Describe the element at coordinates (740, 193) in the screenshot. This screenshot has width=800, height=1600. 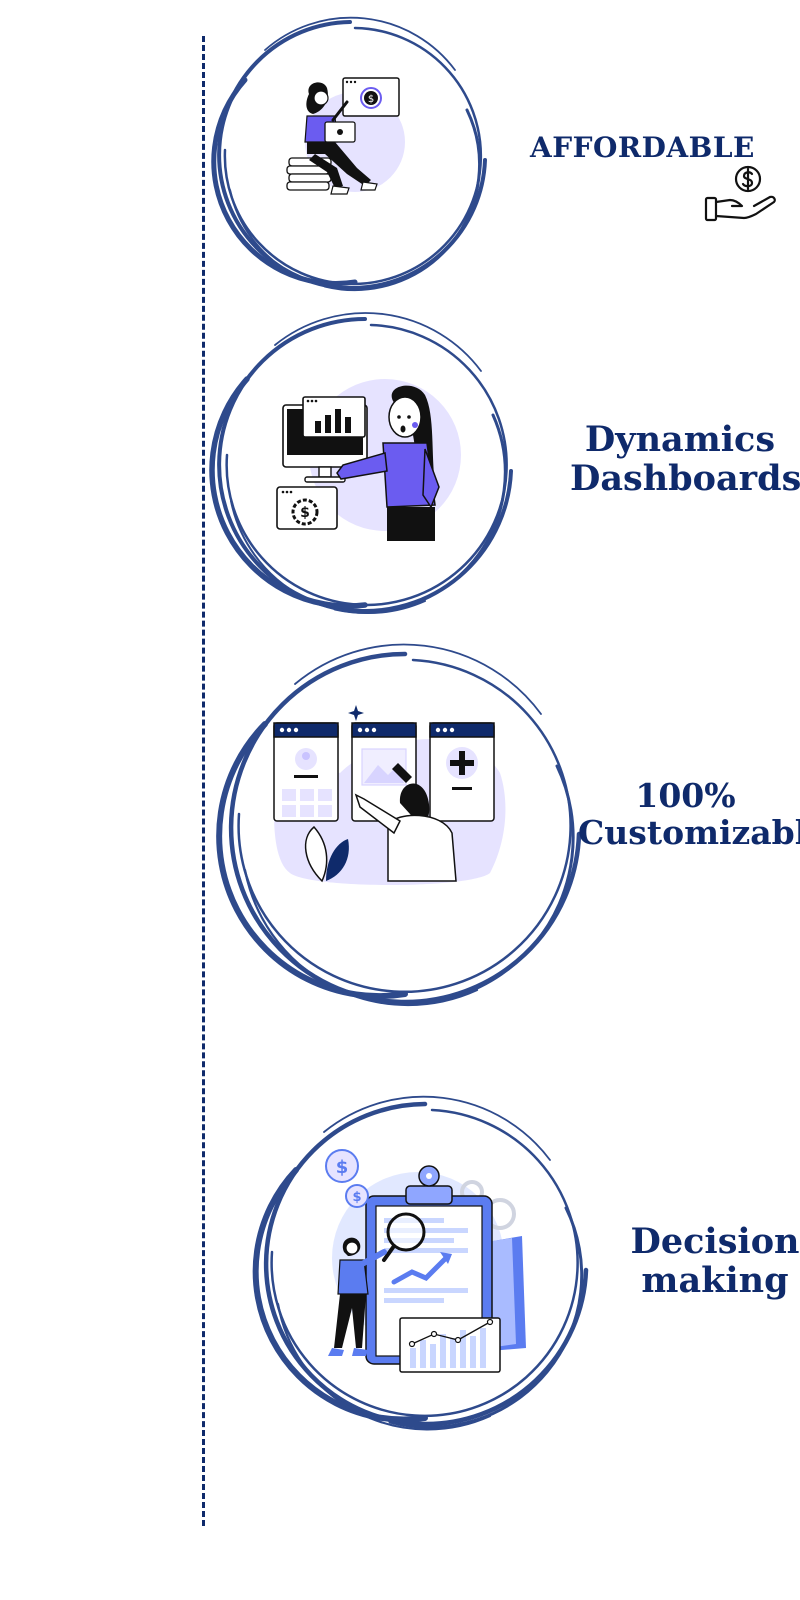
I see `money-hand-icon` at that location.